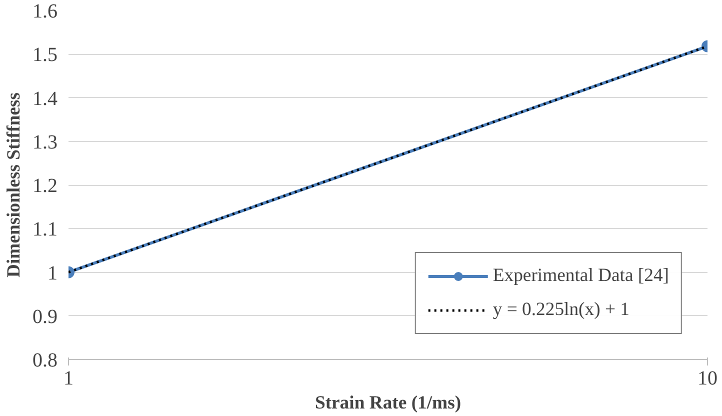 The height and width of the screenshot is (416, 722). What do you see at coordinates (561, 310) in the screenshot?
I see `legend-label: y = 0.225ln(x) + 1` at bounding box center [561, 310].